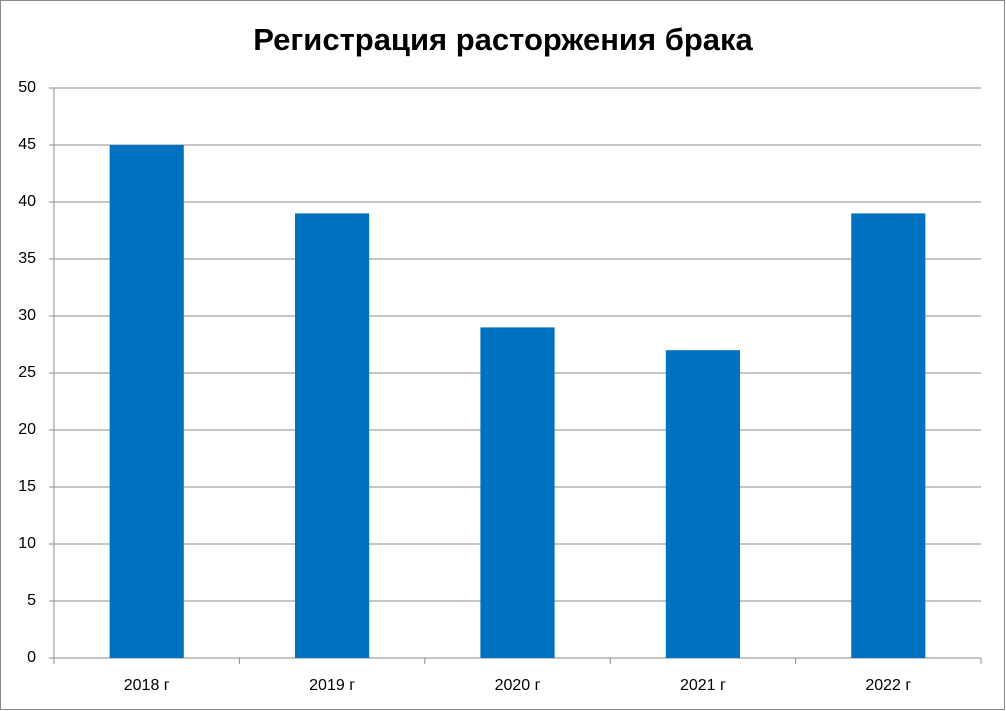  What do you see at coordinates (27, 429) in the screenshot?
I see `y-tick-label: 20` at bounding box center [27, 429].